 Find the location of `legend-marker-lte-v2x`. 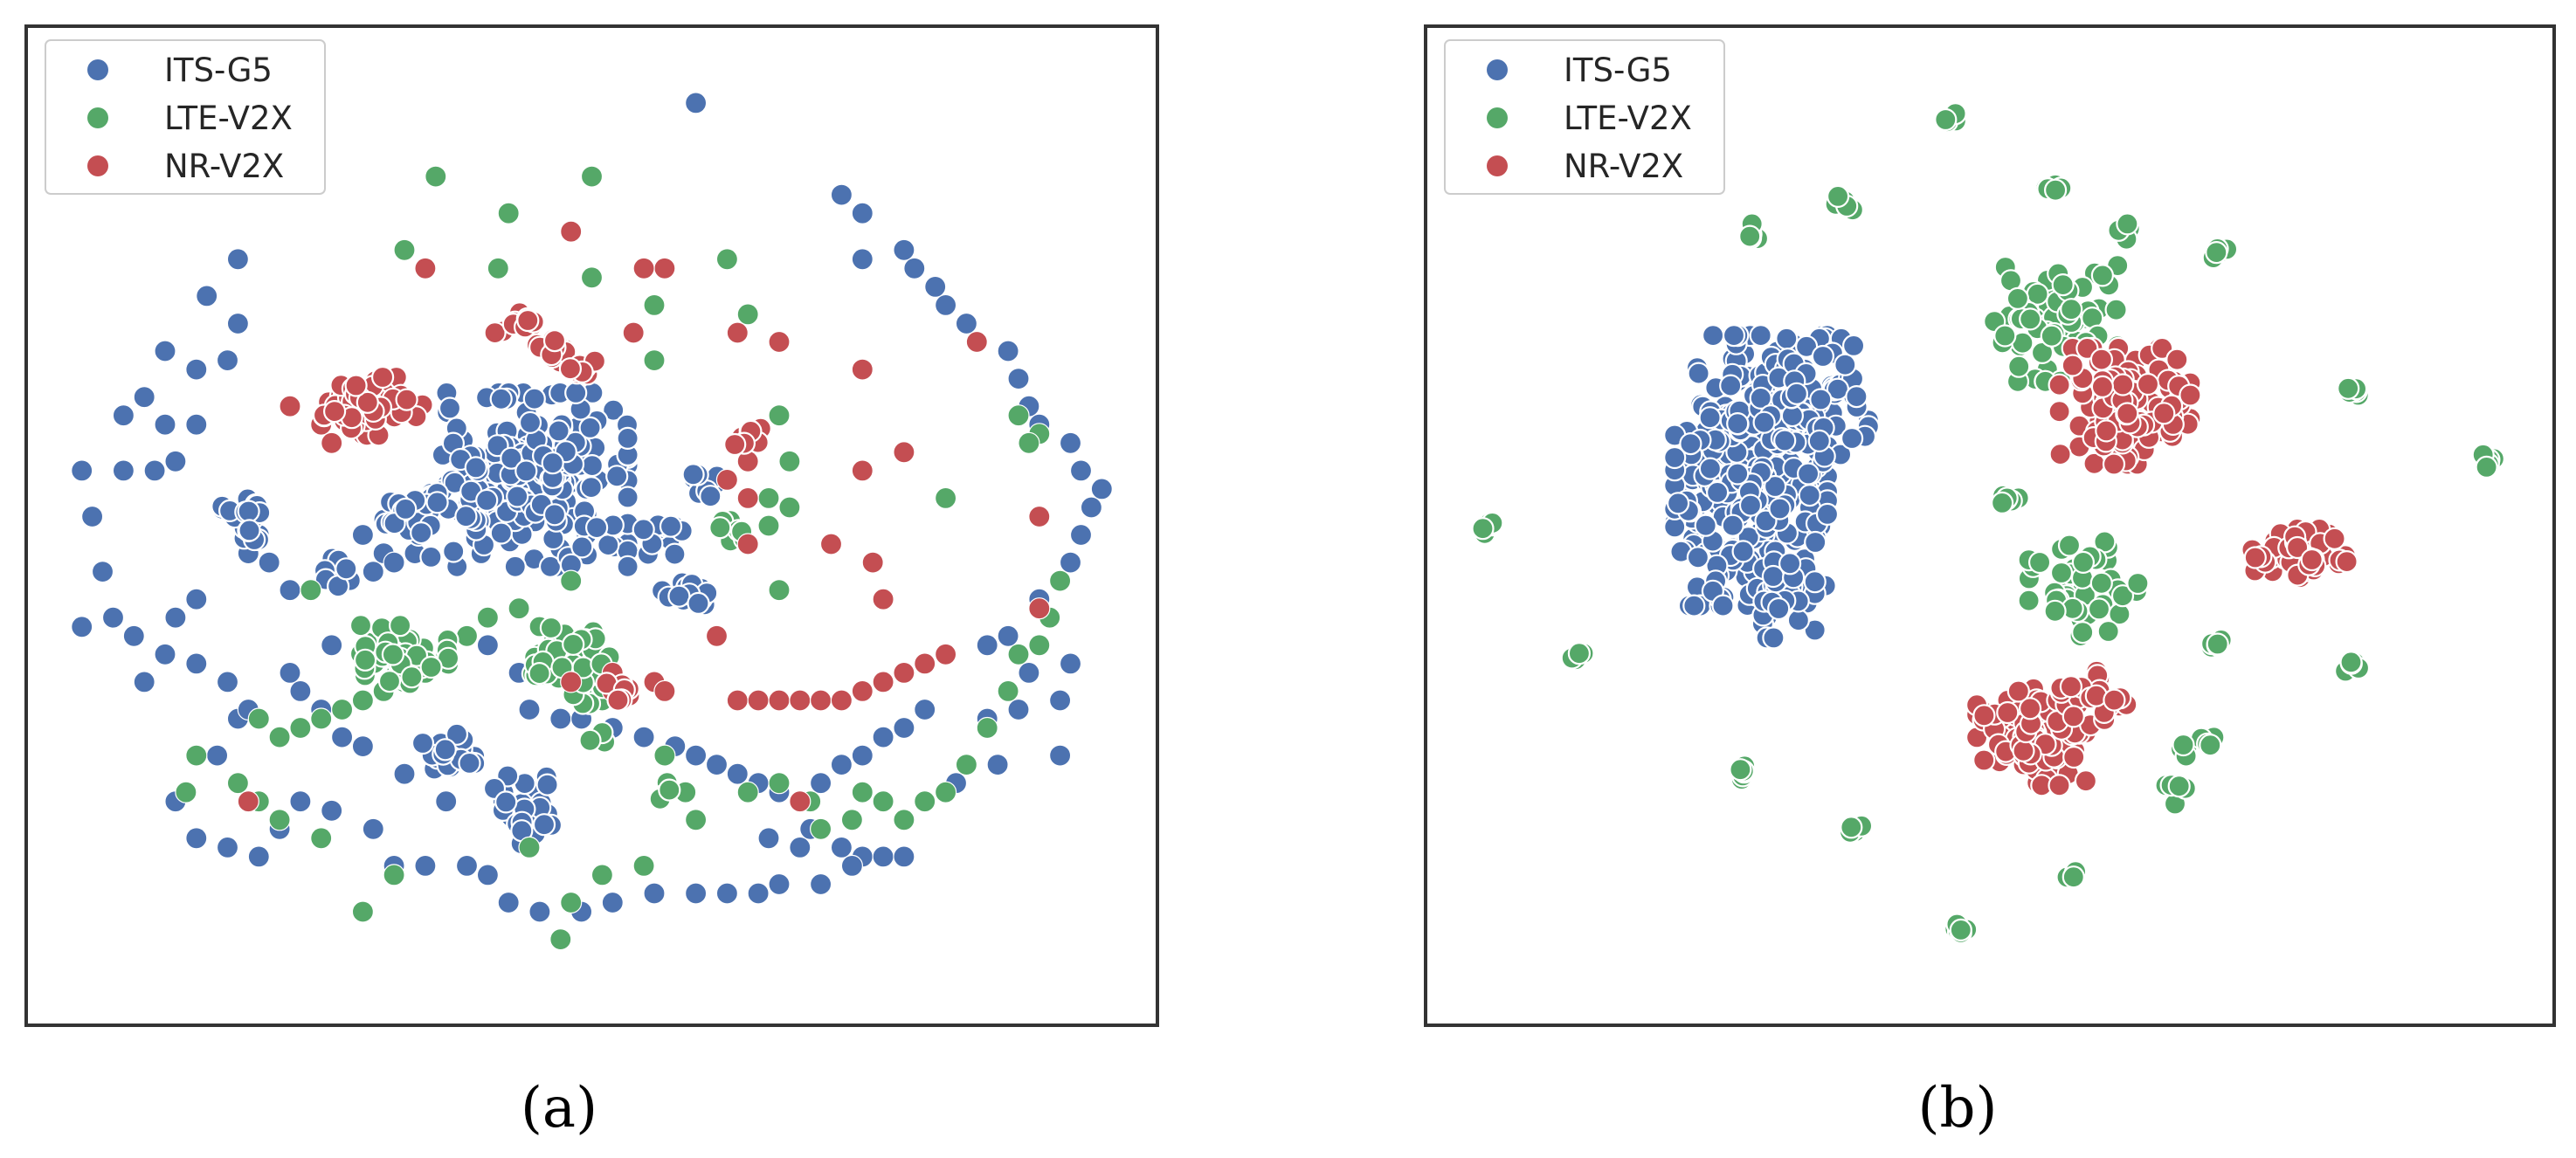

legend-marker-lte-v2x is located at coordinates (97, 117).